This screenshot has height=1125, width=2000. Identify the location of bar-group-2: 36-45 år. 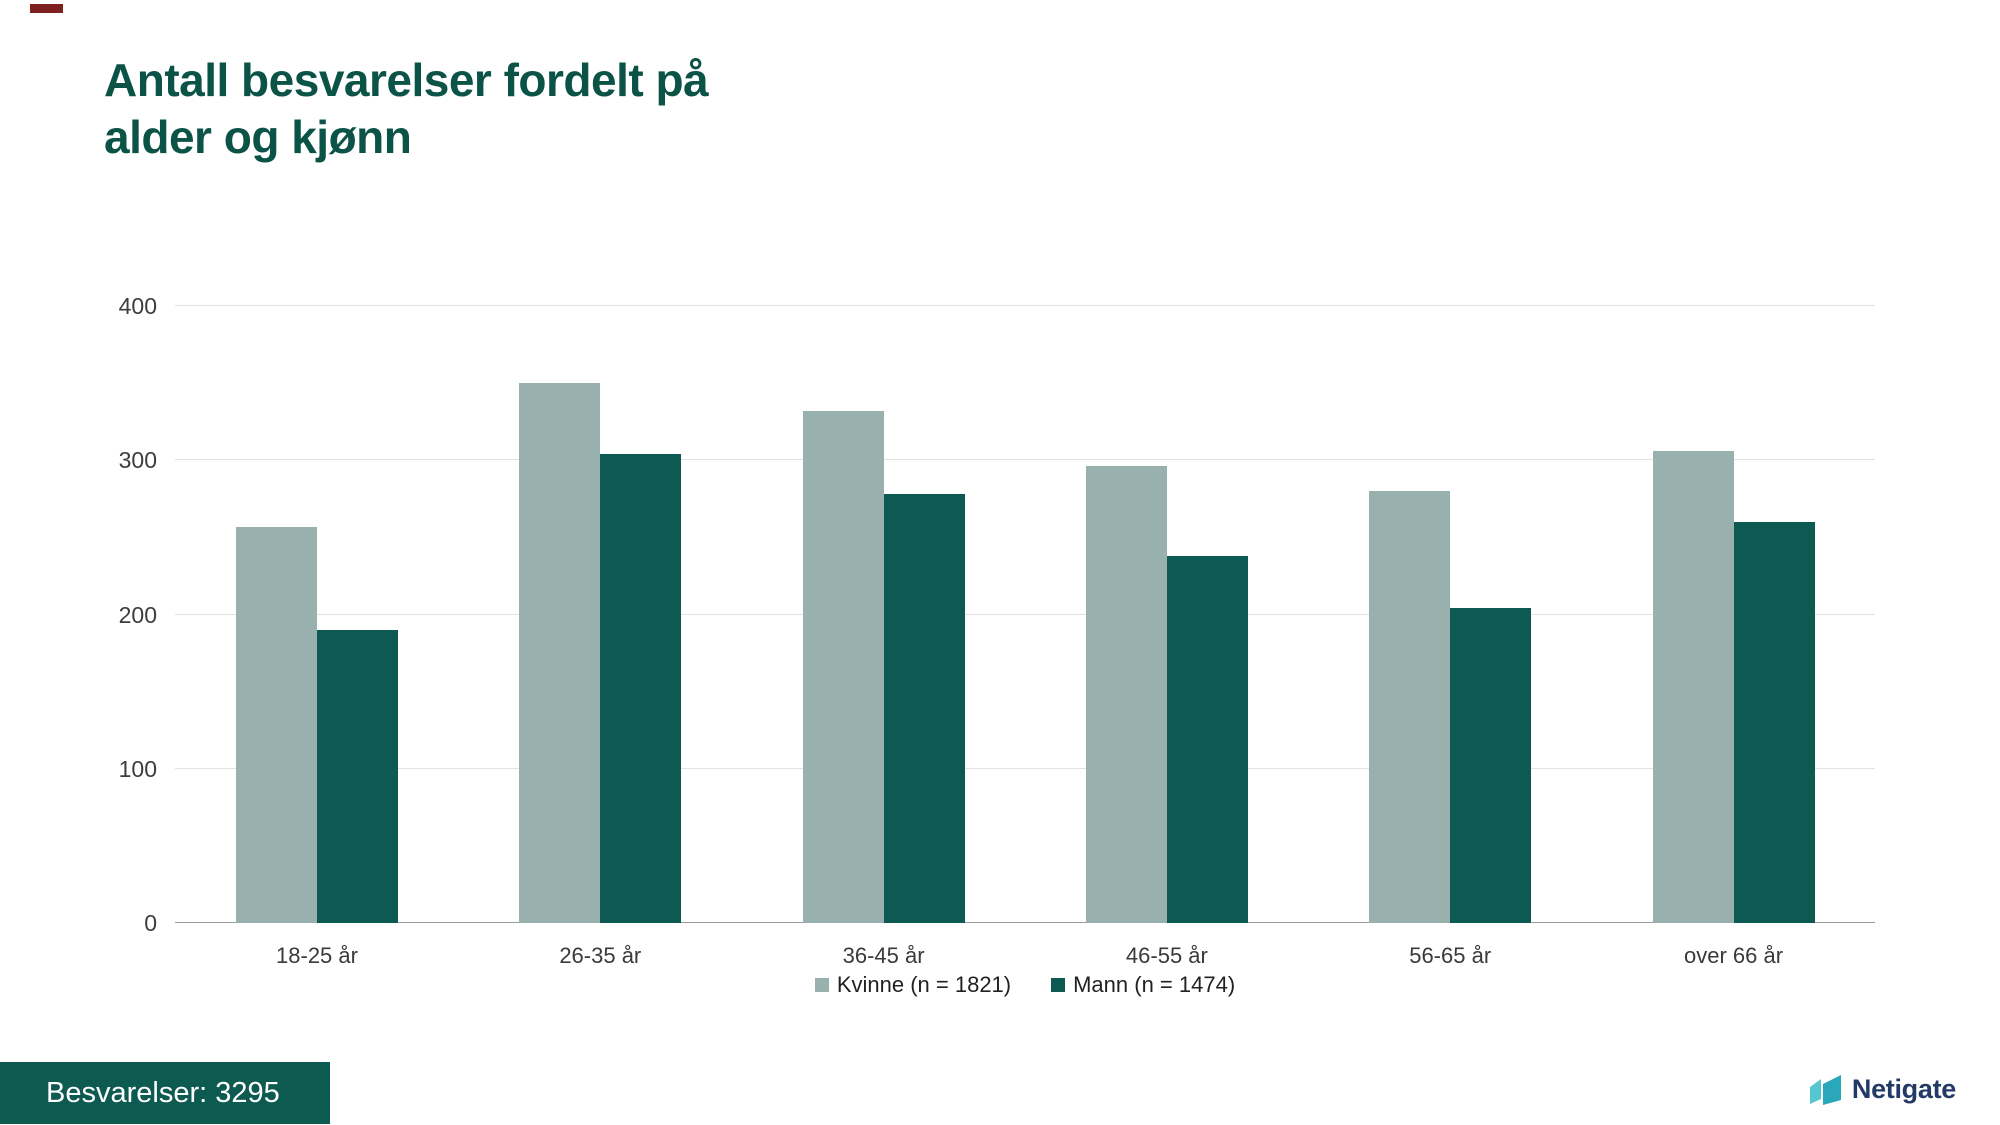
(883, 637).